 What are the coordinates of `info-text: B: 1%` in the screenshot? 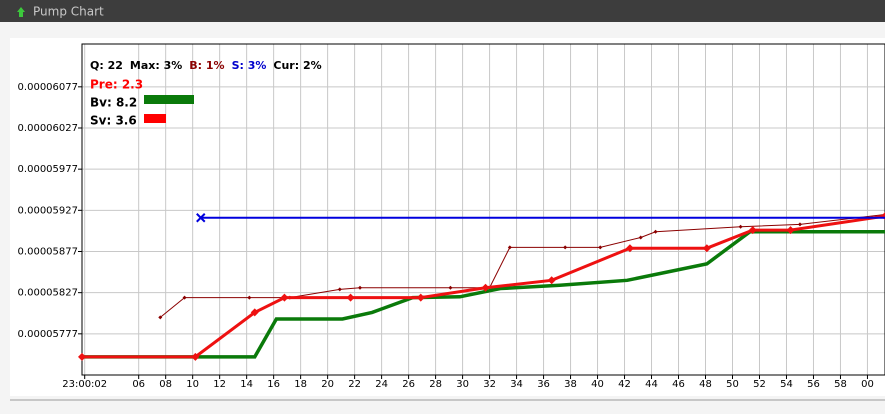 It's located at (206, 65).